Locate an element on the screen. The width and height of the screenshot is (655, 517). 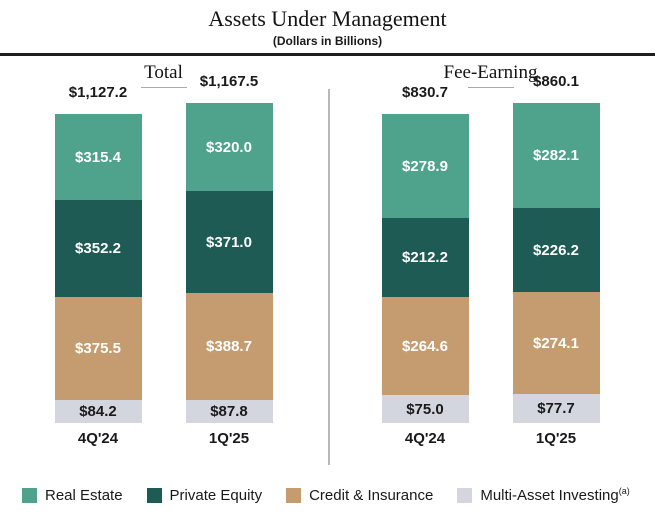
bar-stack: $315.4 $352.2 $375.5 $84.2 is located at coordinates (98, 268).